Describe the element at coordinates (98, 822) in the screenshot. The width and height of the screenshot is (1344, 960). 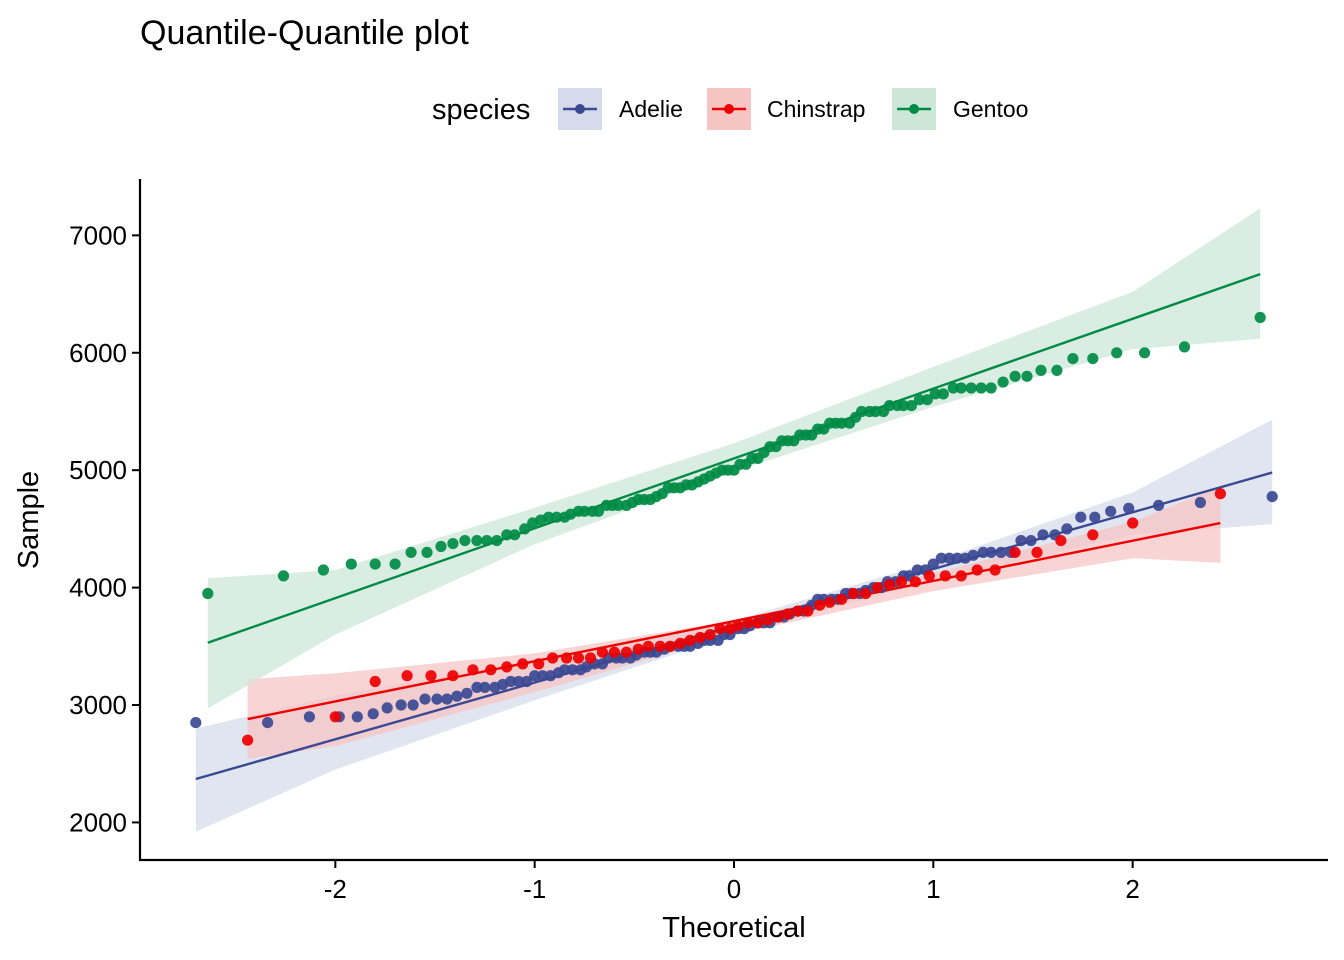
I see `y-tick-label: 2000` at that location.